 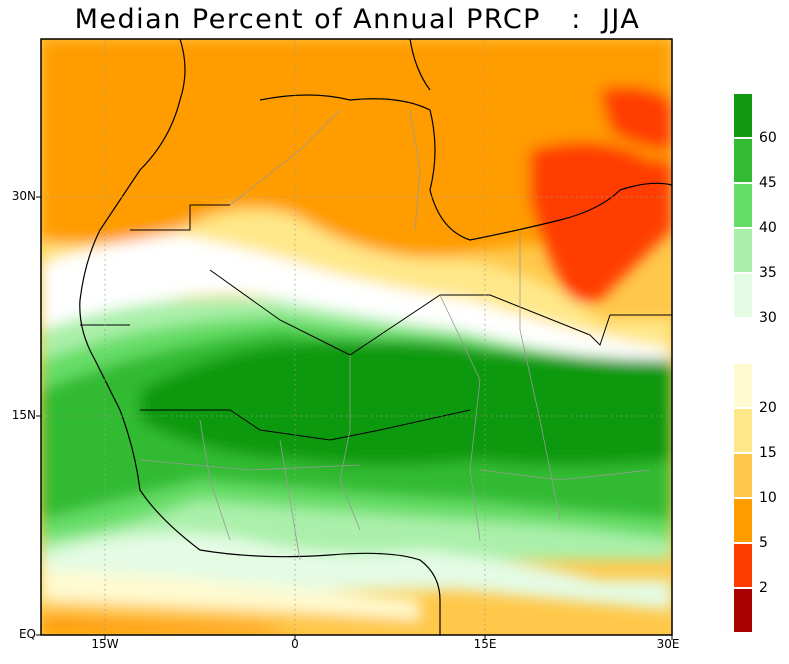 What do you see at coordinates (668, 644) in the screenshot?
I see `x-tick-30e: 30E` at bounding box center [668, 644].